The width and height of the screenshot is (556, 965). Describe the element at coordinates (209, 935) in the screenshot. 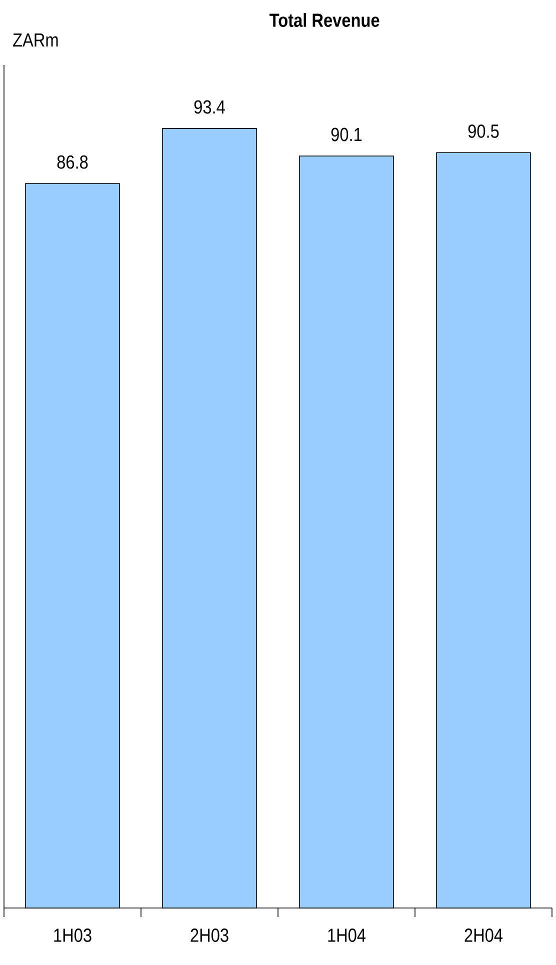

I see `x-tick-label: 2H03` at that location.